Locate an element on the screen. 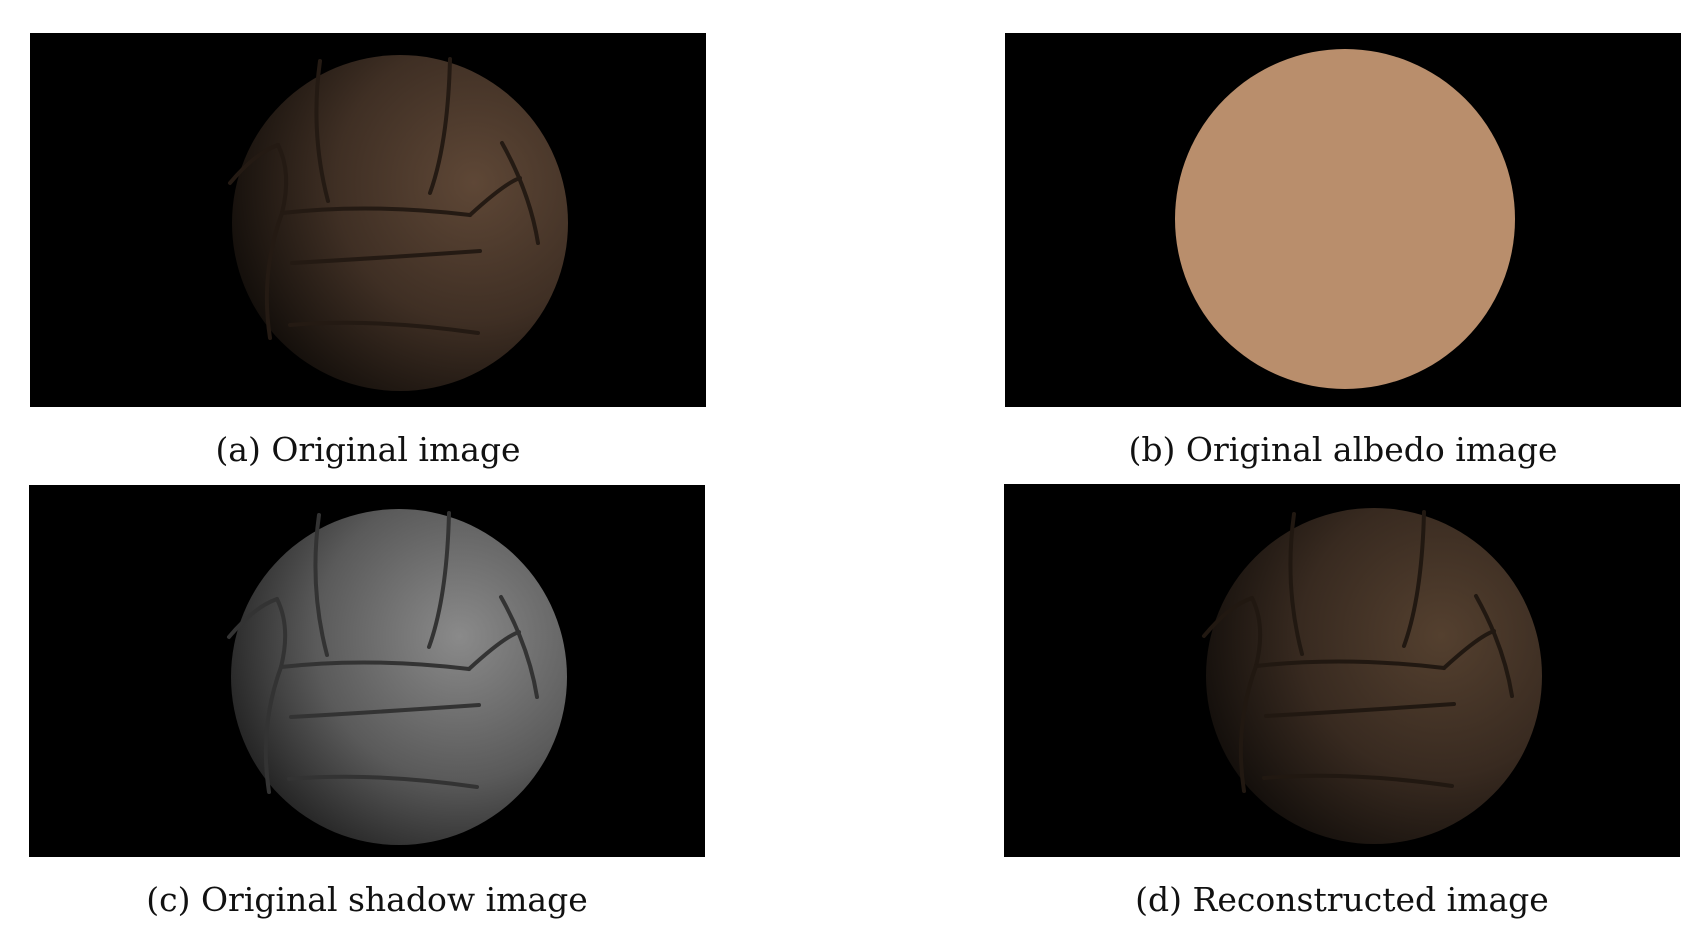 The image size is (1700, 948). albedo-disk is located at coordinates (1345, 219).